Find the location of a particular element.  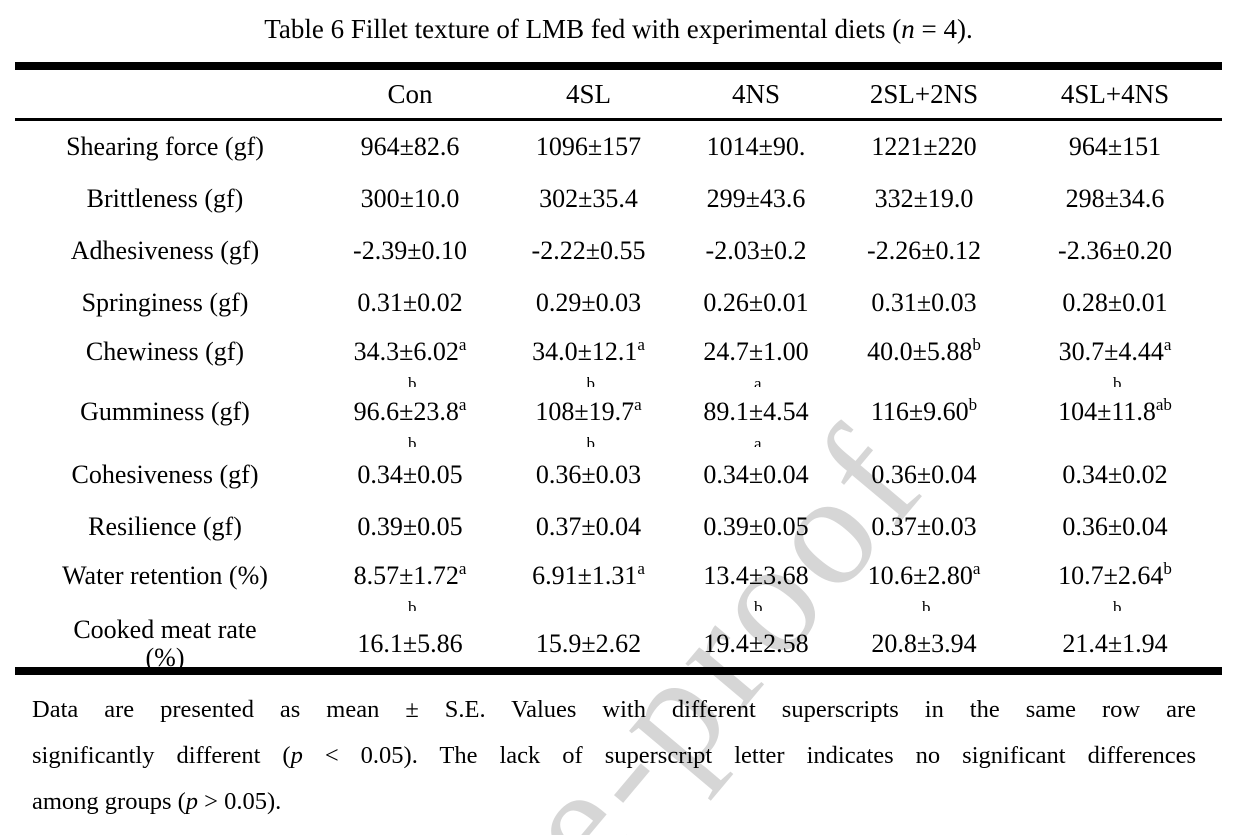

table-cell: 116±9.60b is located at coordinates (924, 419).